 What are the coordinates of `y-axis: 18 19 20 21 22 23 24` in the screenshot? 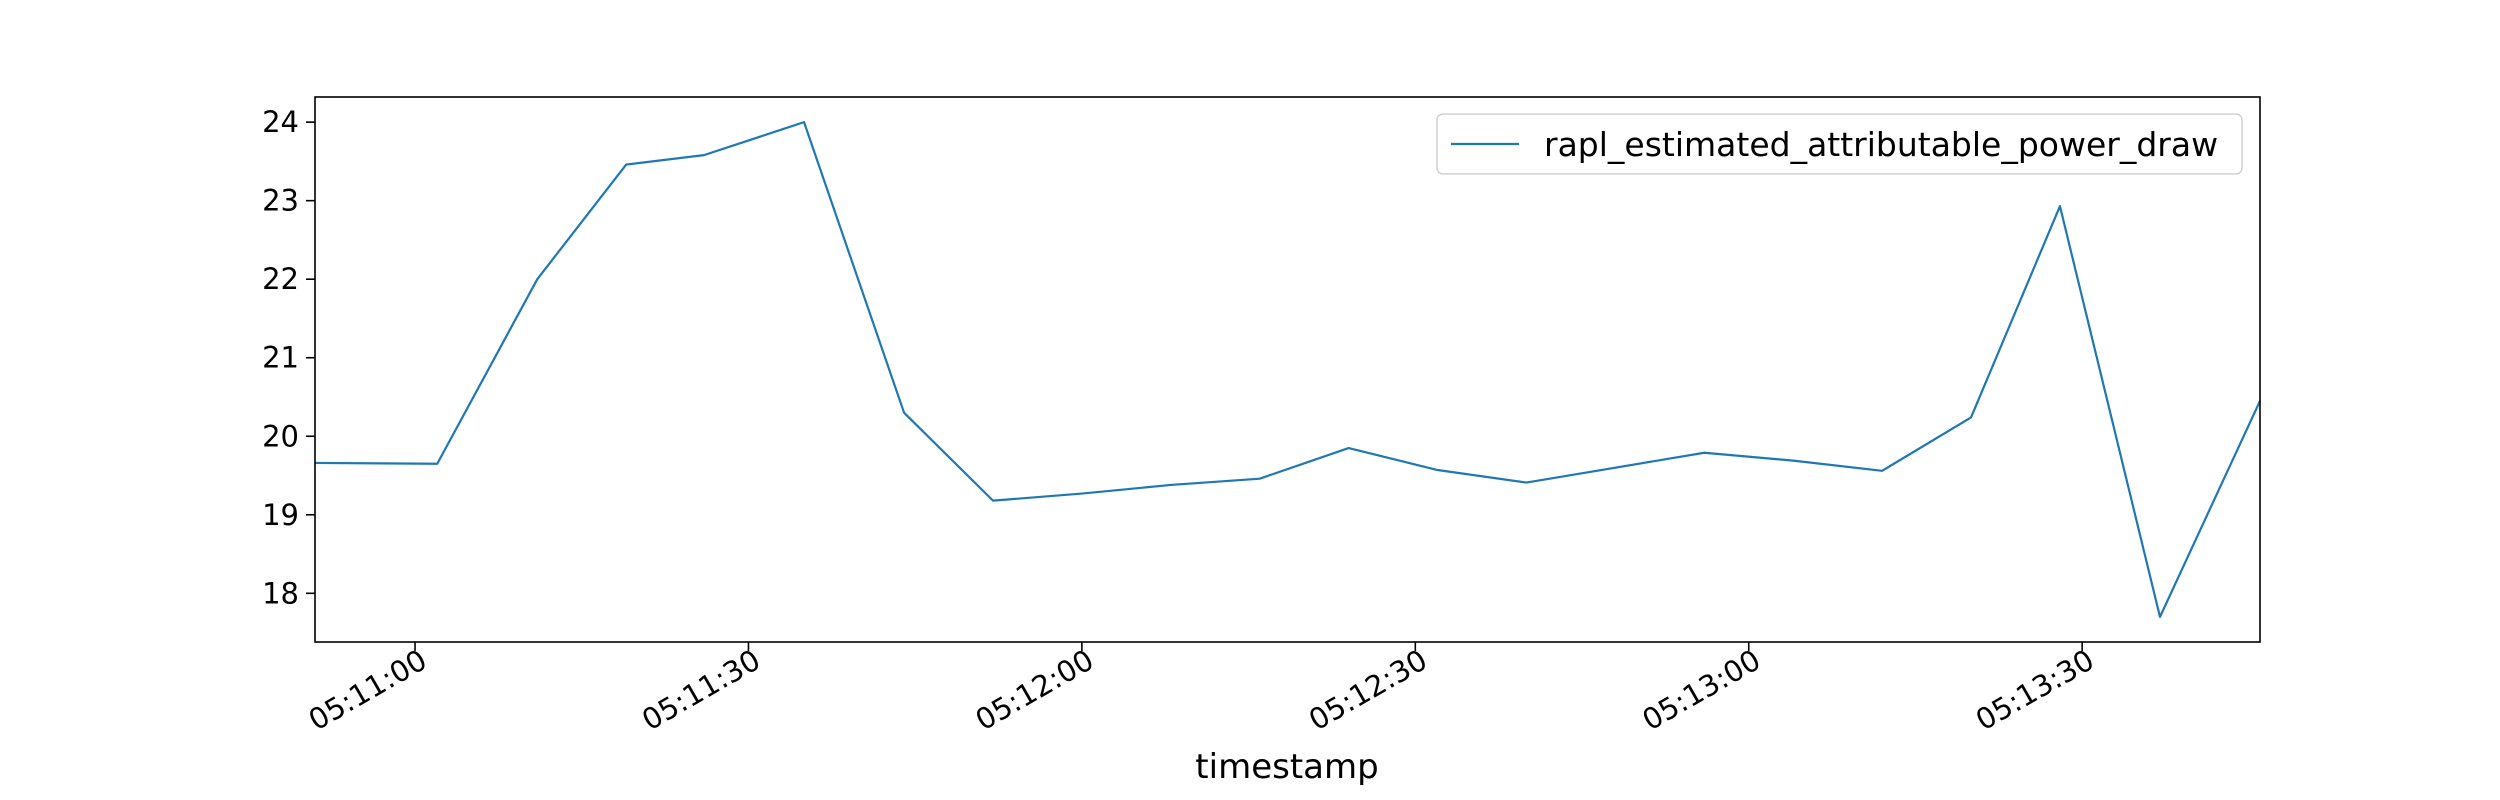 It's located at (288, 357).